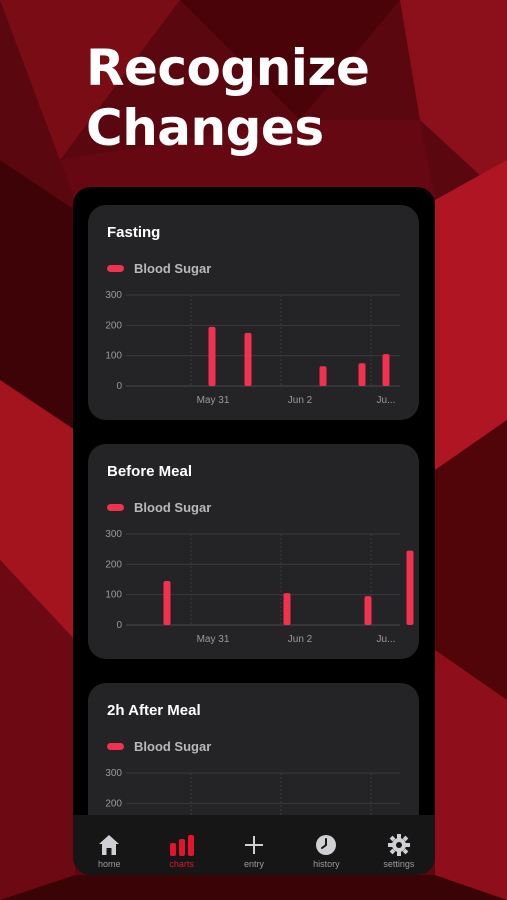 The image size is (507, 900). I want to click on tab-label: history, so click(326, 864).